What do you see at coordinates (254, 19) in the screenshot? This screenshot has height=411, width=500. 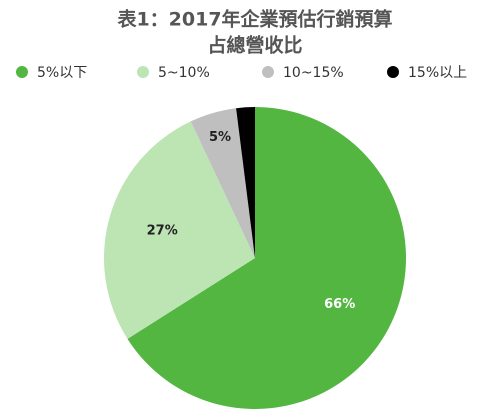 I see `chart-title: 表1：2017年企業預估行銷預算` at bounding box center [254, 19].